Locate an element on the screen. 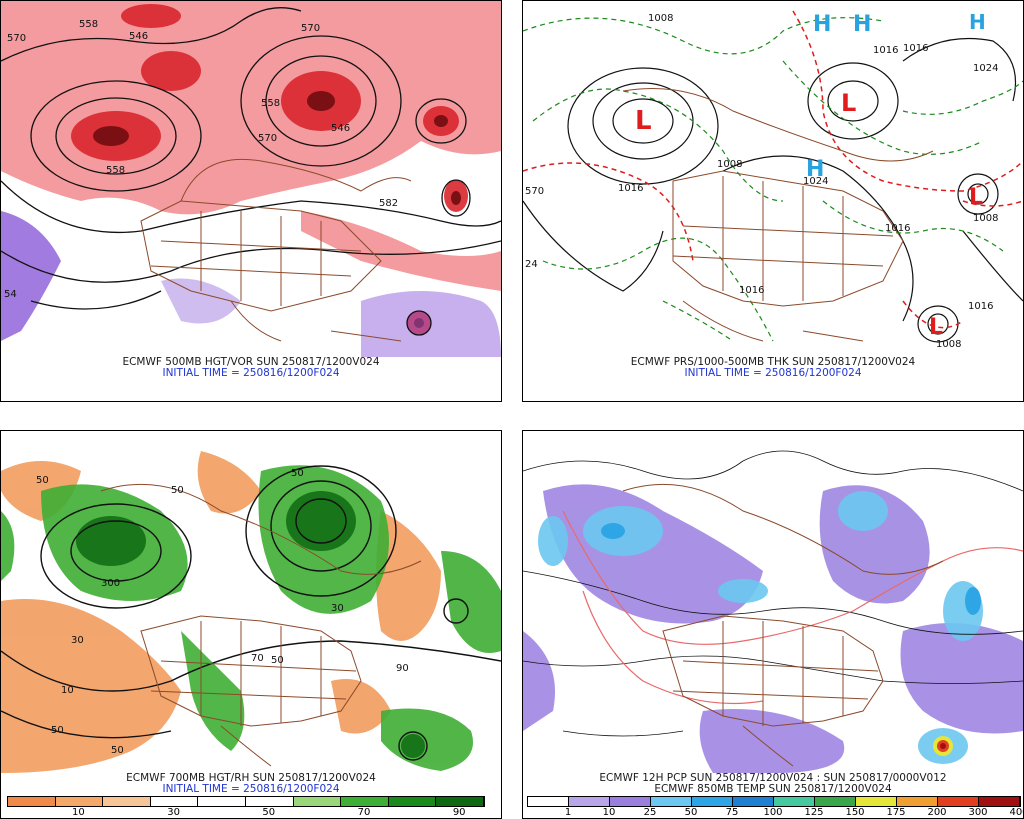  freezing-contour is located at coordinates (792, 607).